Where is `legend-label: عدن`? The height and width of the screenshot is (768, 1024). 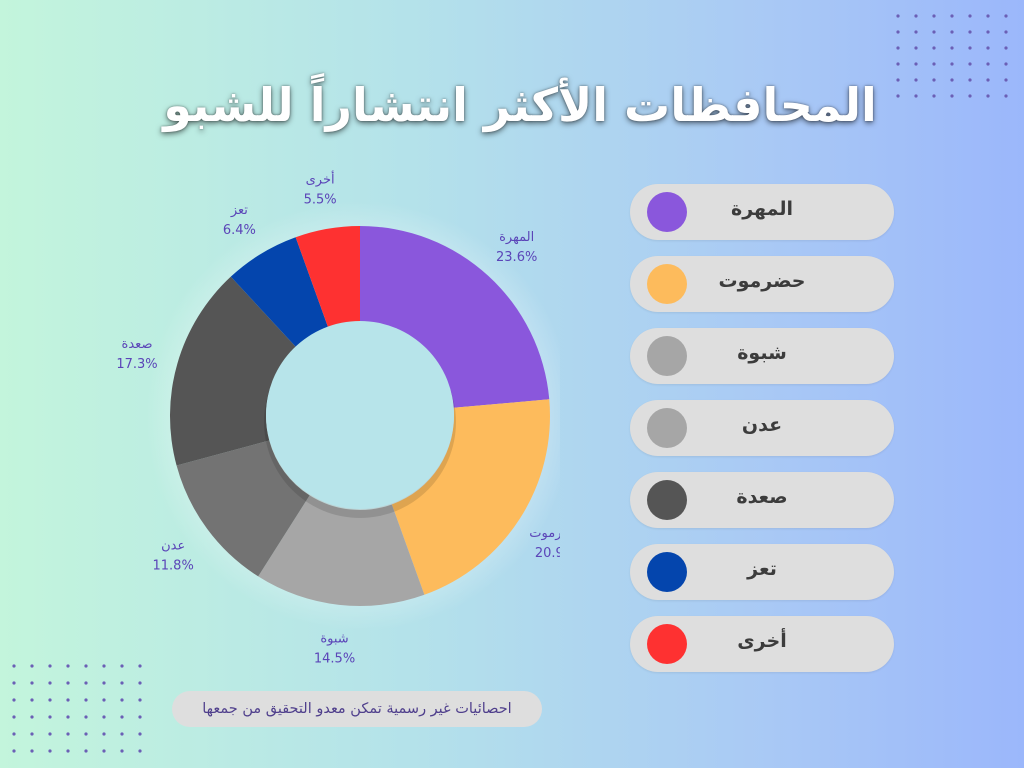
legend-label: عدن is located at coordinates (762, 425).